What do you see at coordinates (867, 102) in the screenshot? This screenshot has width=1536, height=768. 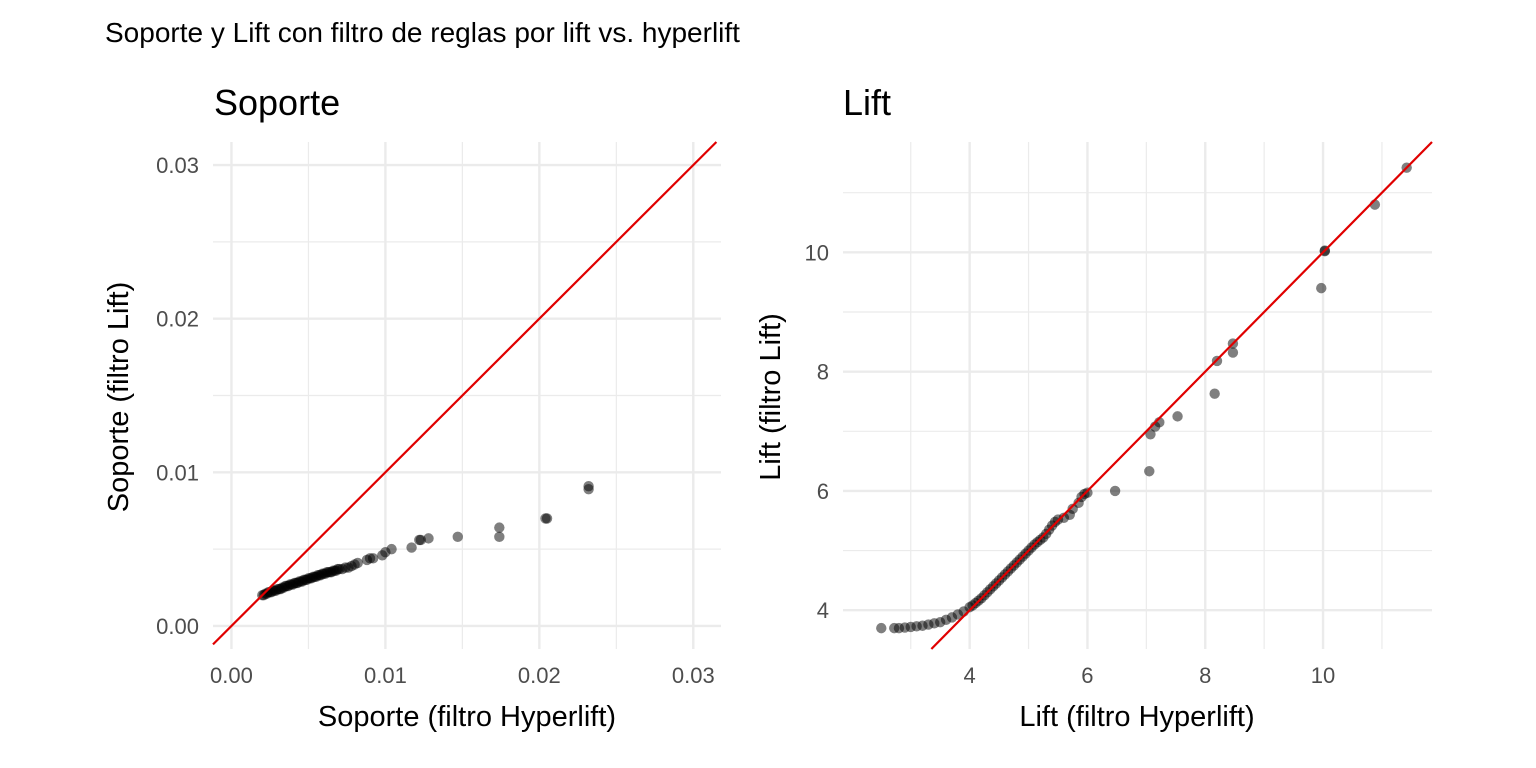 I see `panel-lift-title: Lift` at bounding box center [867, 102].